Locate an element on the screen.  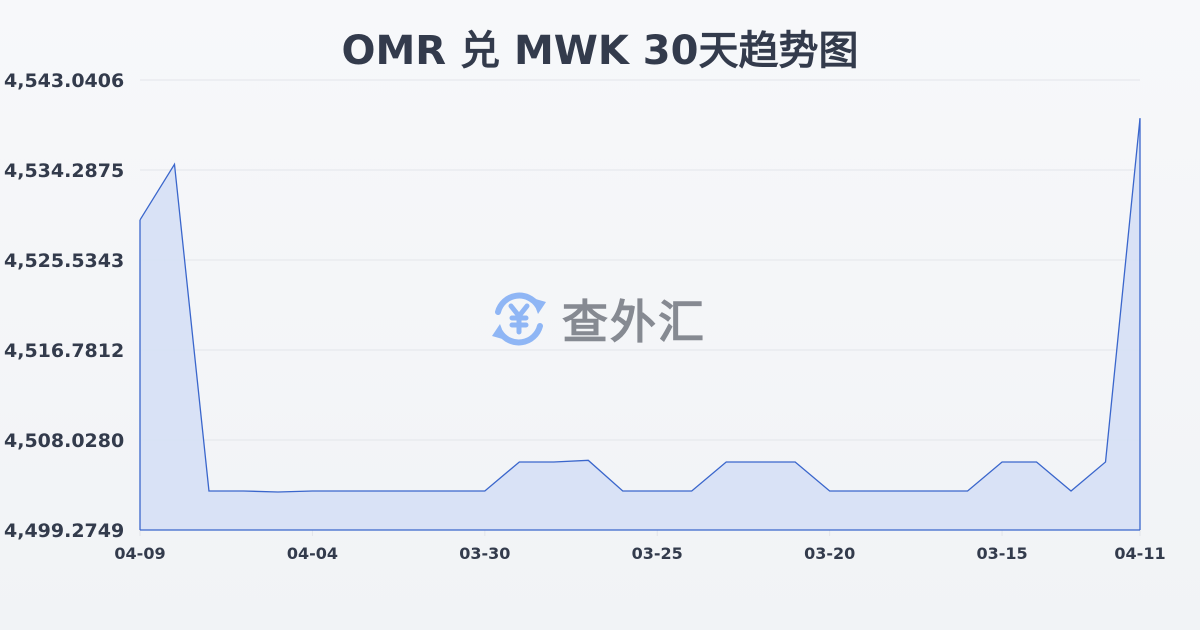
y-tick-label: 4,543.0406 is located at coordinates (64, 81).